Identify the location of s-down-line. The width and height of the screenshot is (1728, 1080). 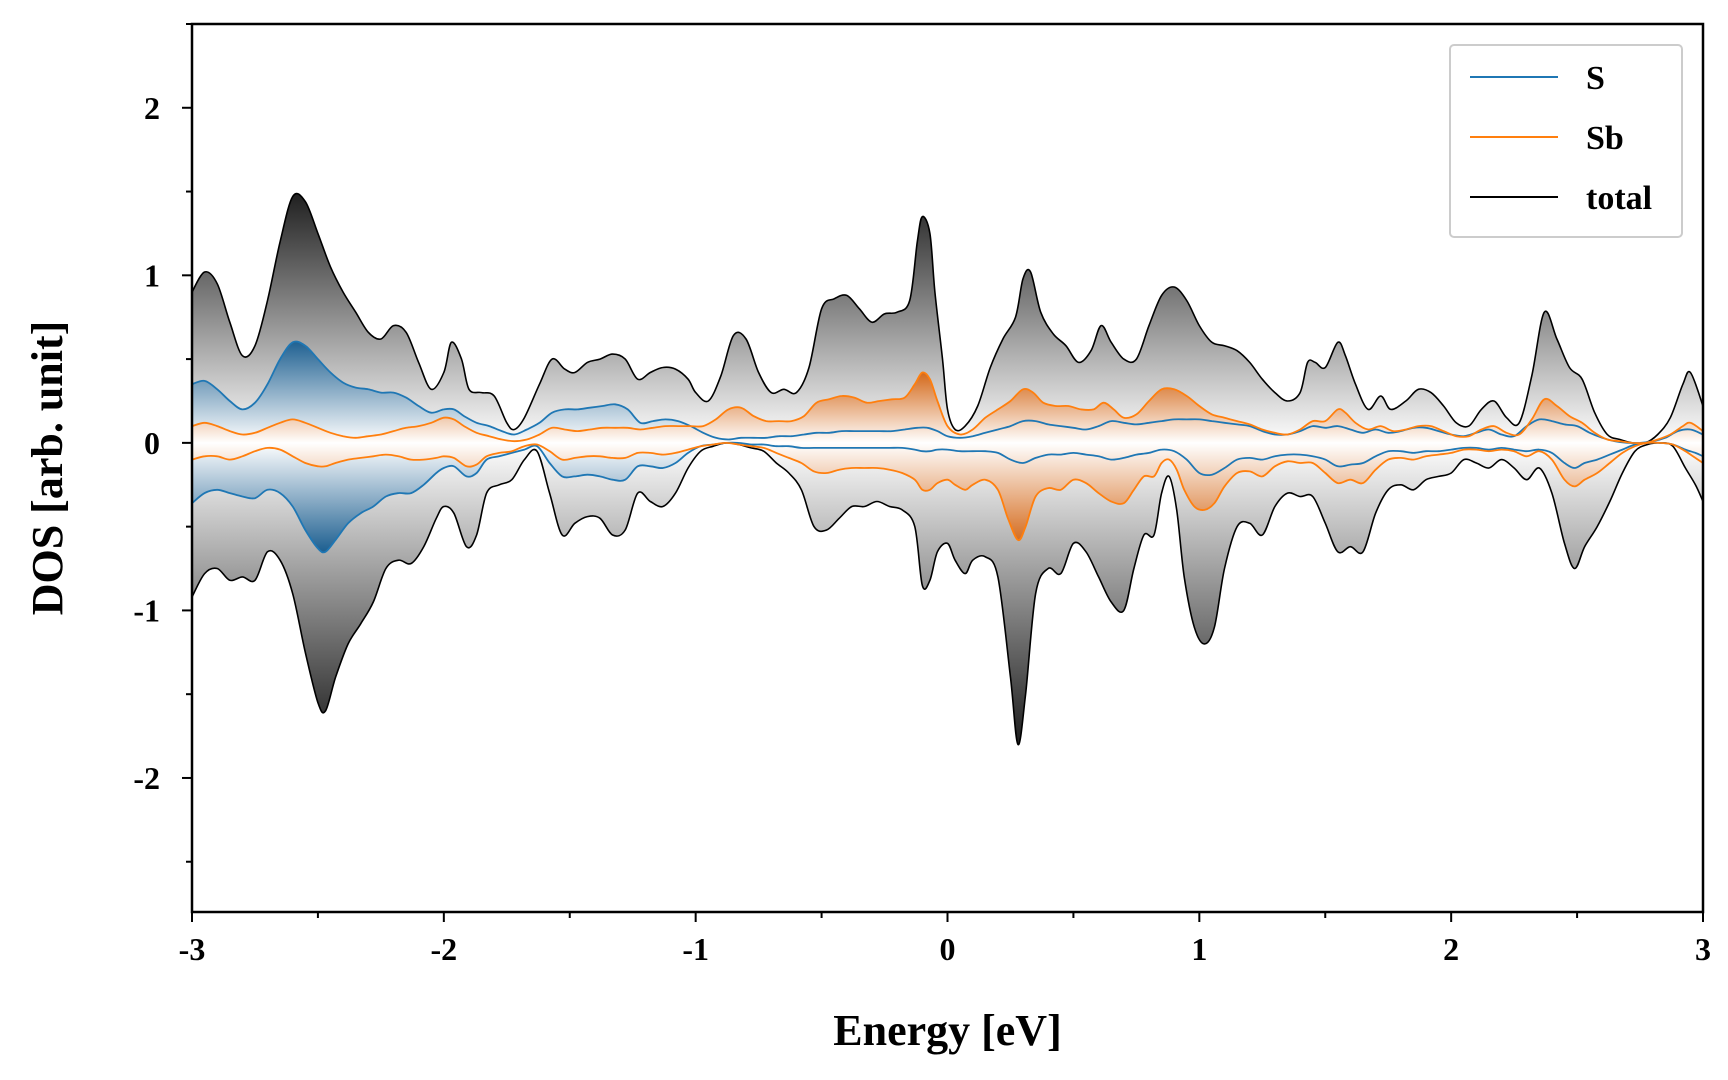
(947, 497).